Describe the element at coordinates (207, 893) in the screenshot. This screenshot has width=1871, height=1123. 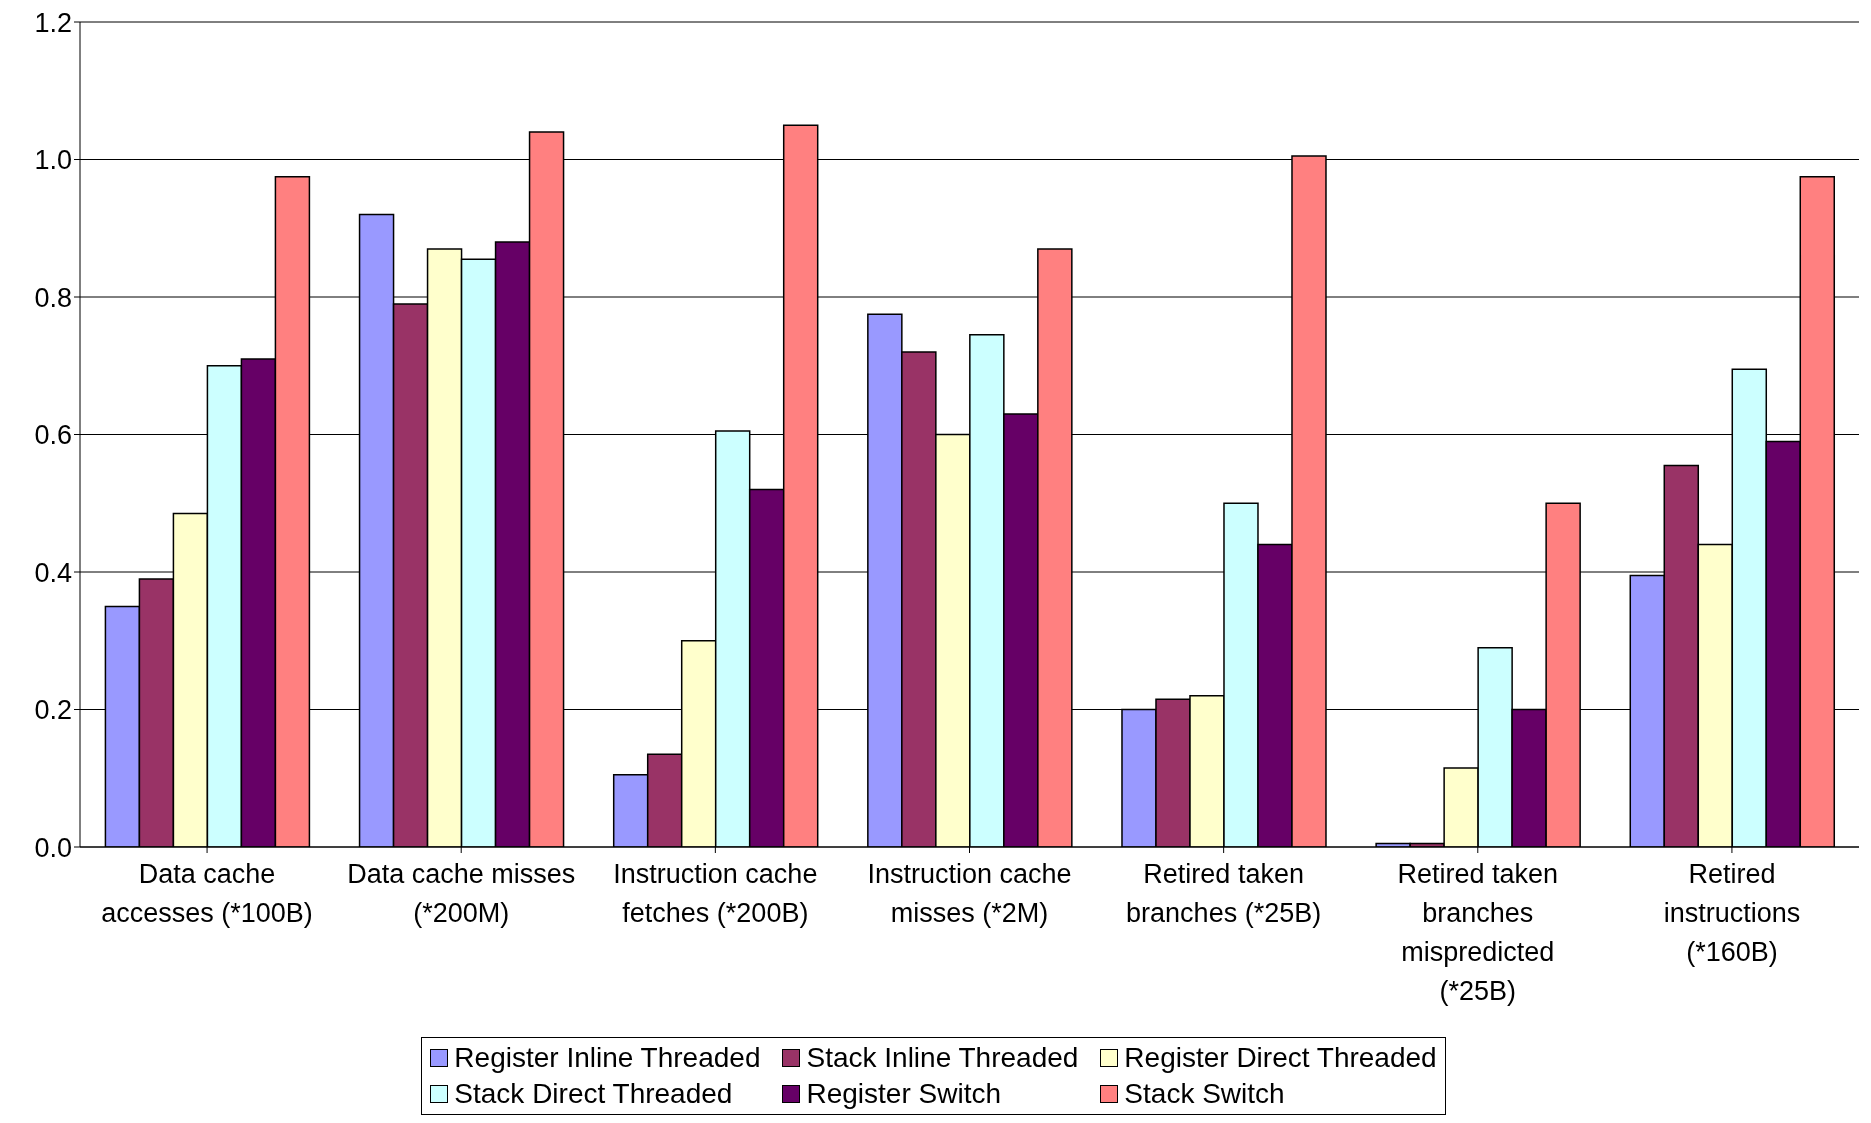
I see `x-tick-label: Data cache accesses (*100B)` at that location.